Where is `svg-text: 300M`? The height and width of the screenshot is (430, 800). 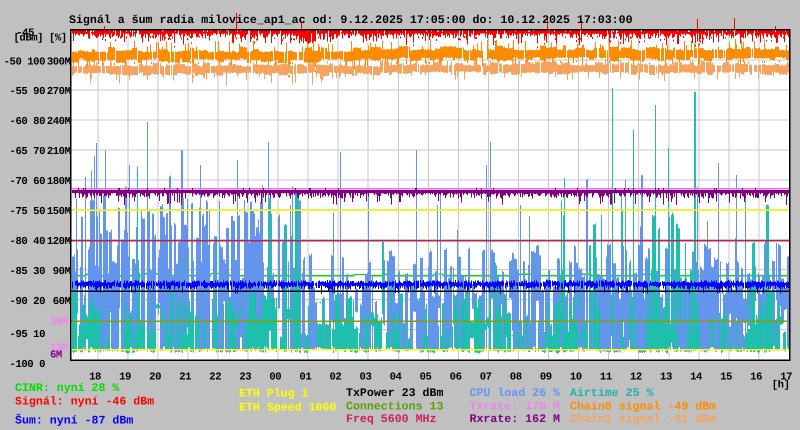
svg-text: 300M is located at coordinates (59, 62).